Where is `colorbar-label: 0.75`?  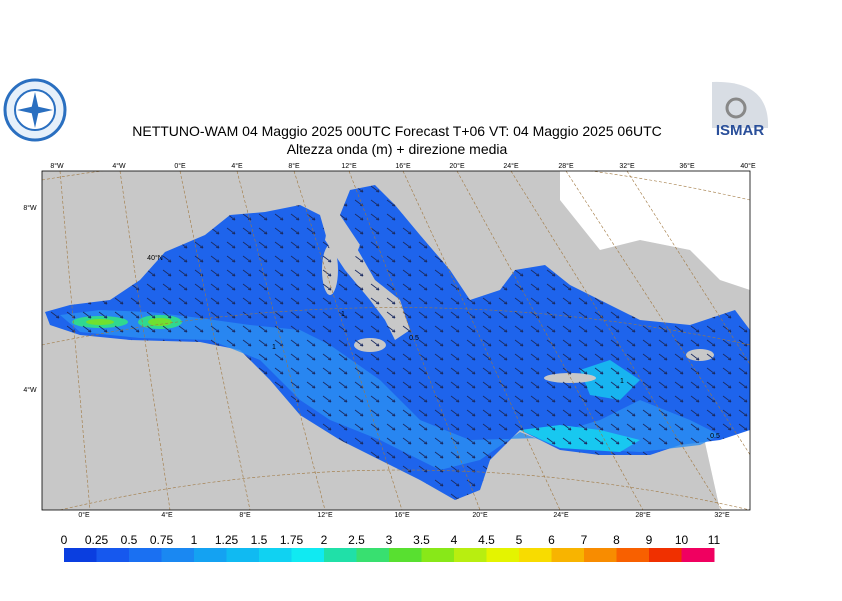
colorbar-label: 0.75 is located at coordinates (162, 540).